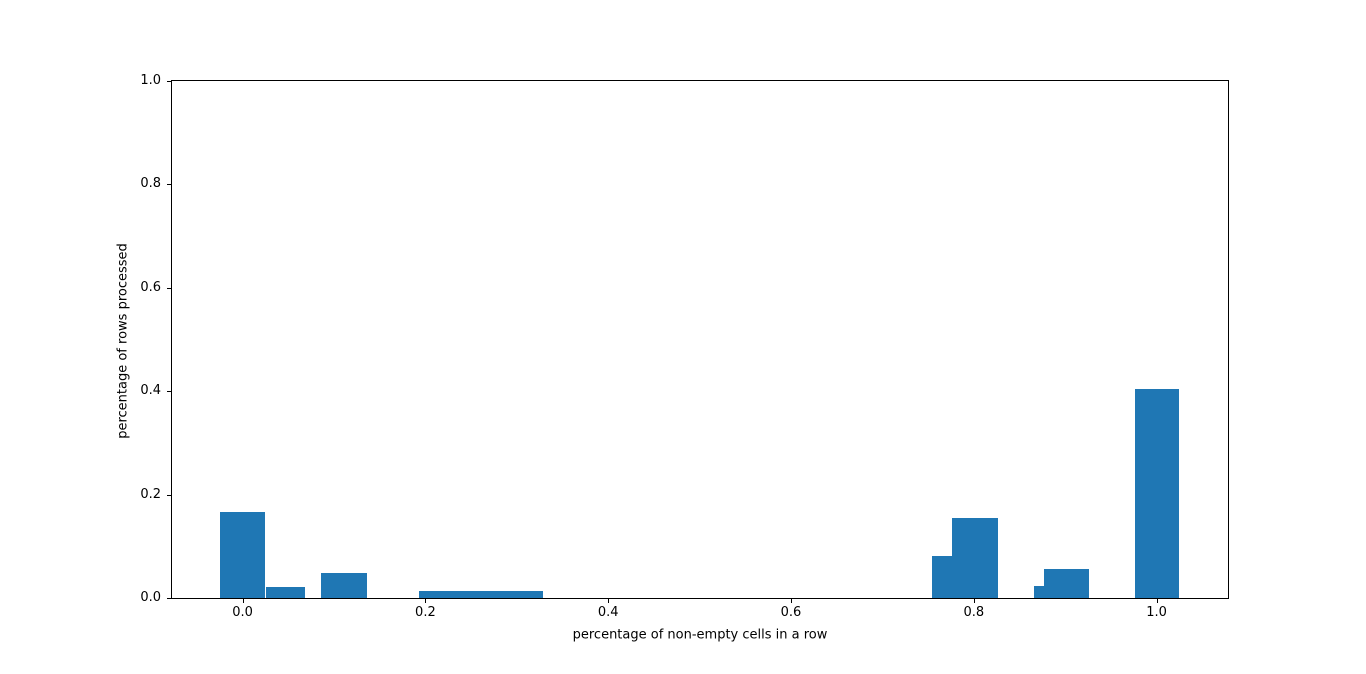 Image resolution: width=1366 pixels, height=674 pixels. I want to click on y-axis-label: percentage of rows processed, so click(123, 341).